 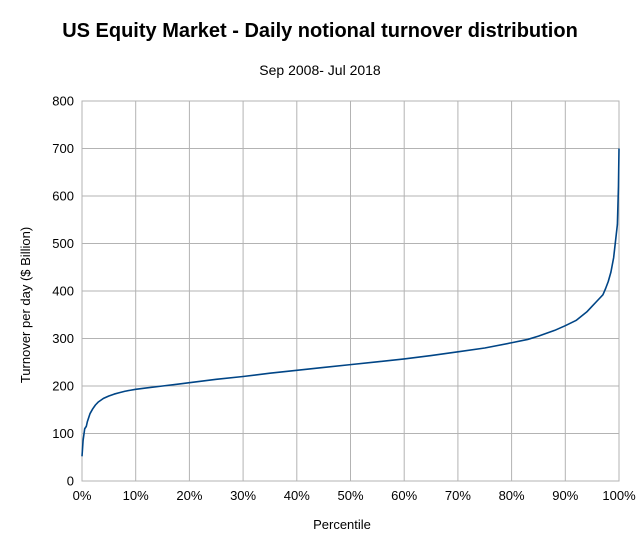 What do you see at coordinates (63, 433) in the screenshot?
I see `y-tick-label: 100` at bounding box center [63, 433].